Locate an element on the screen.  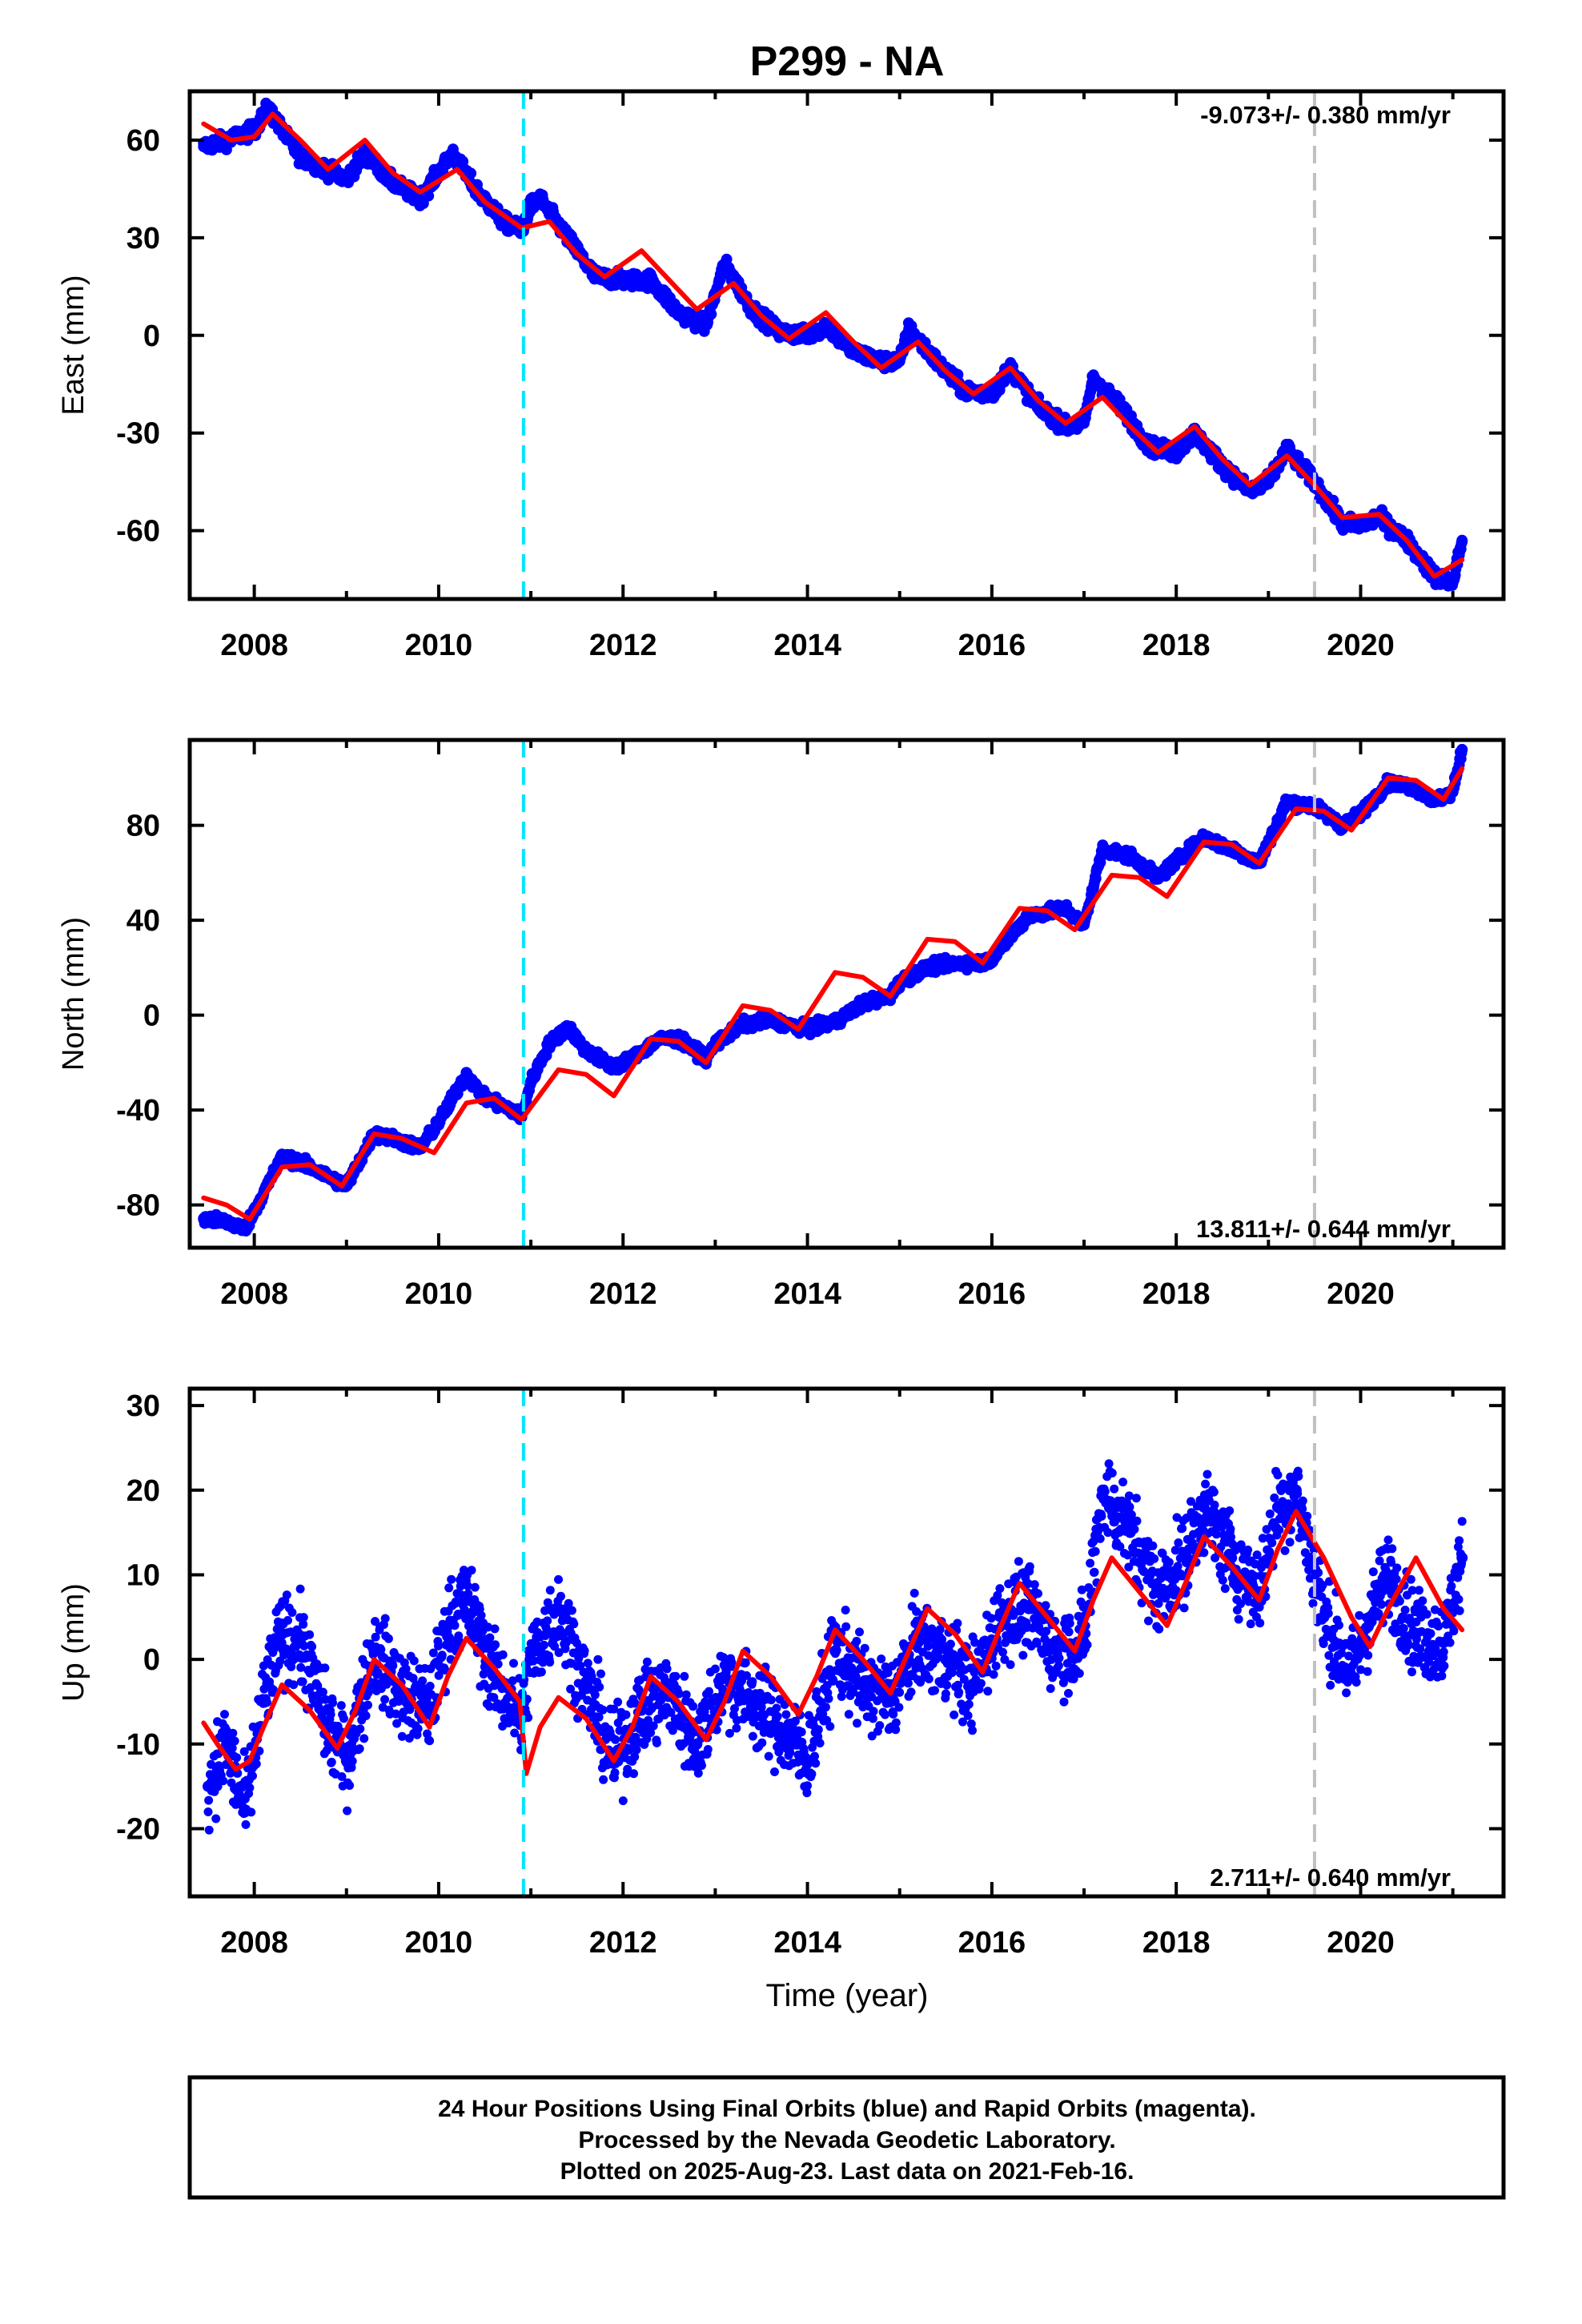
east-x-tick-label: 2018 is located at coordinates (1176, 645).